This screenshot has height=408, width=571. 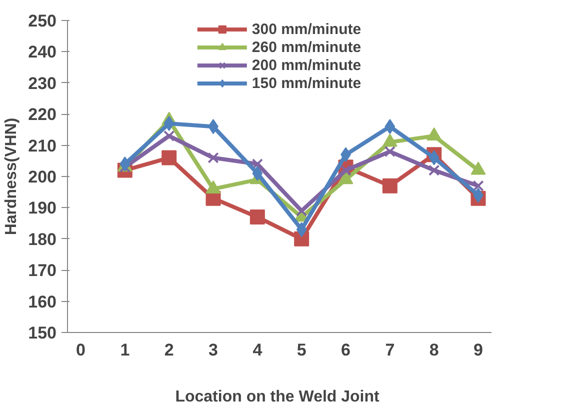 What do you see at coordinates (307, 65) in the screenshot?
I see `legend-label: 200 mm/minute` at bounding box center [307, 65].